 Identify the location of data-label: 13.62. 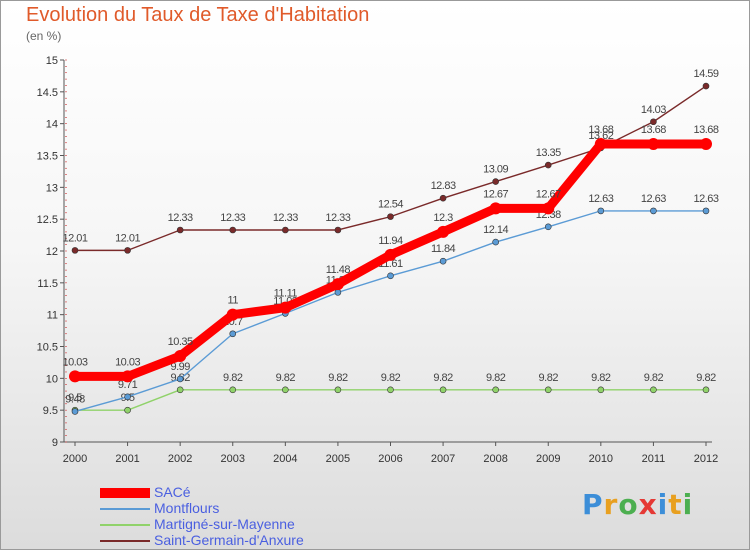
(600, 136).